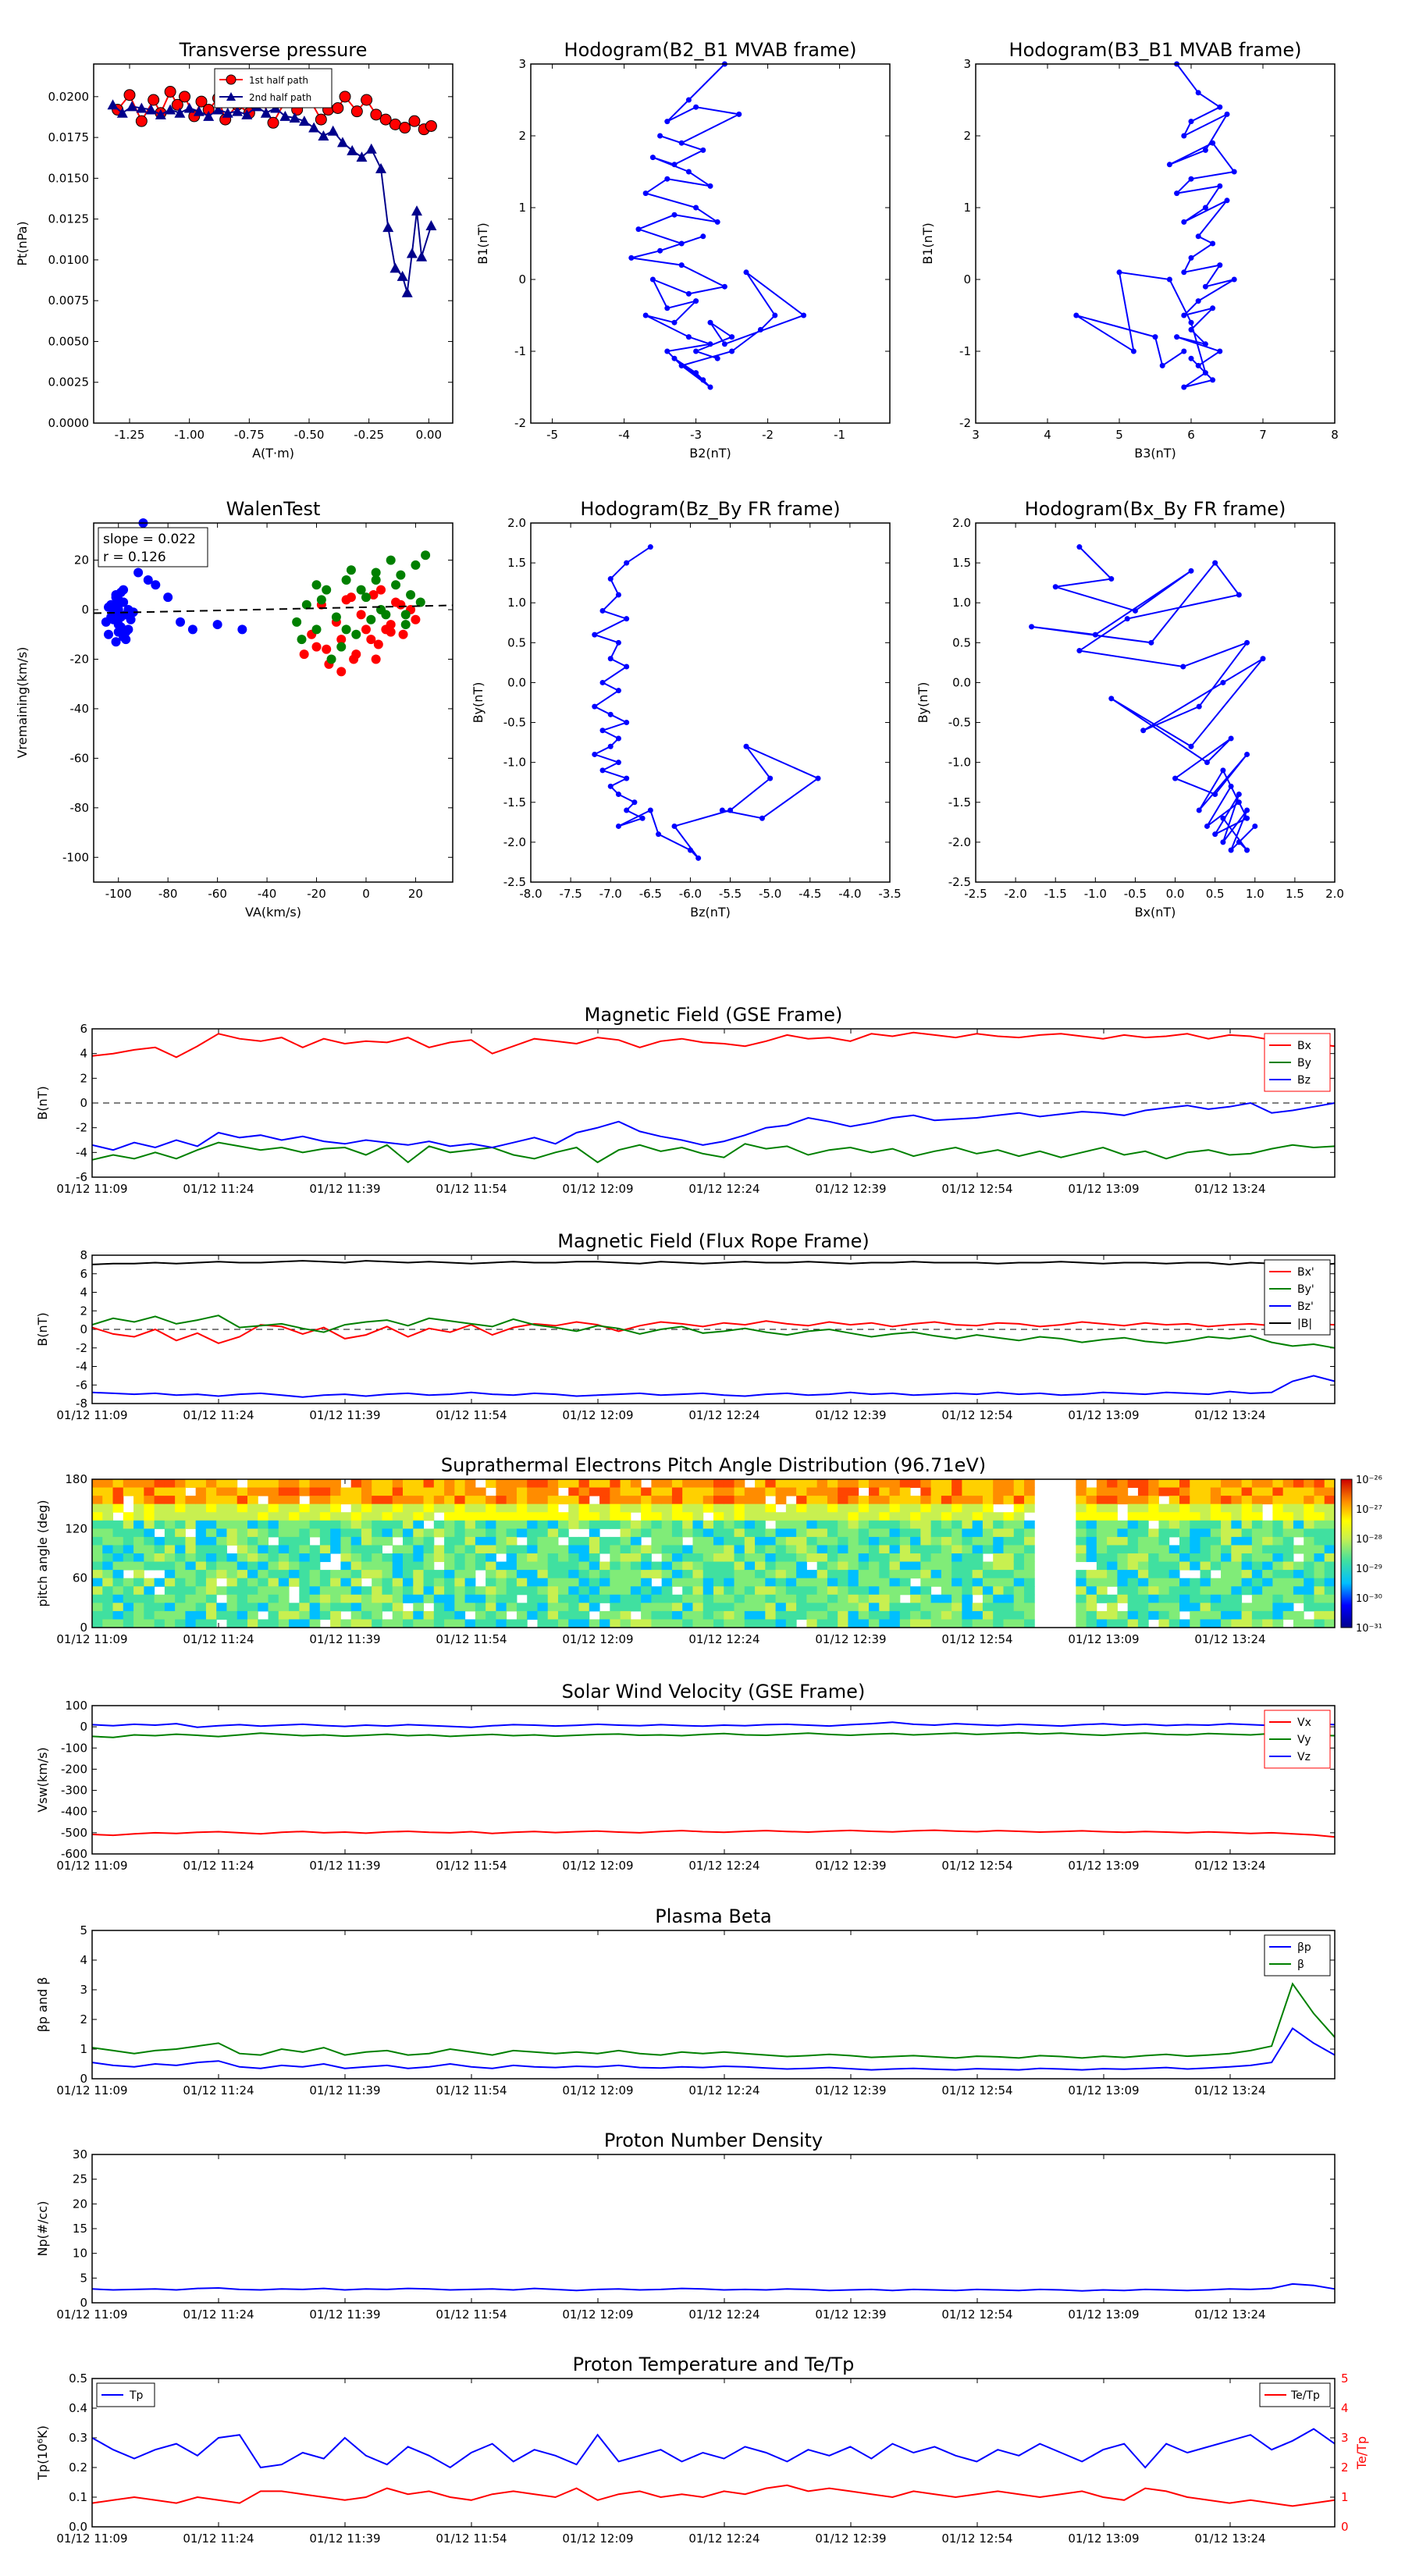 The image size is (1405, 2576). What do you see at coordinates (344, 1639) in the screenshot?
I see `x-tick-label: 01/12 11:39` at bounding box center [344, 1639].